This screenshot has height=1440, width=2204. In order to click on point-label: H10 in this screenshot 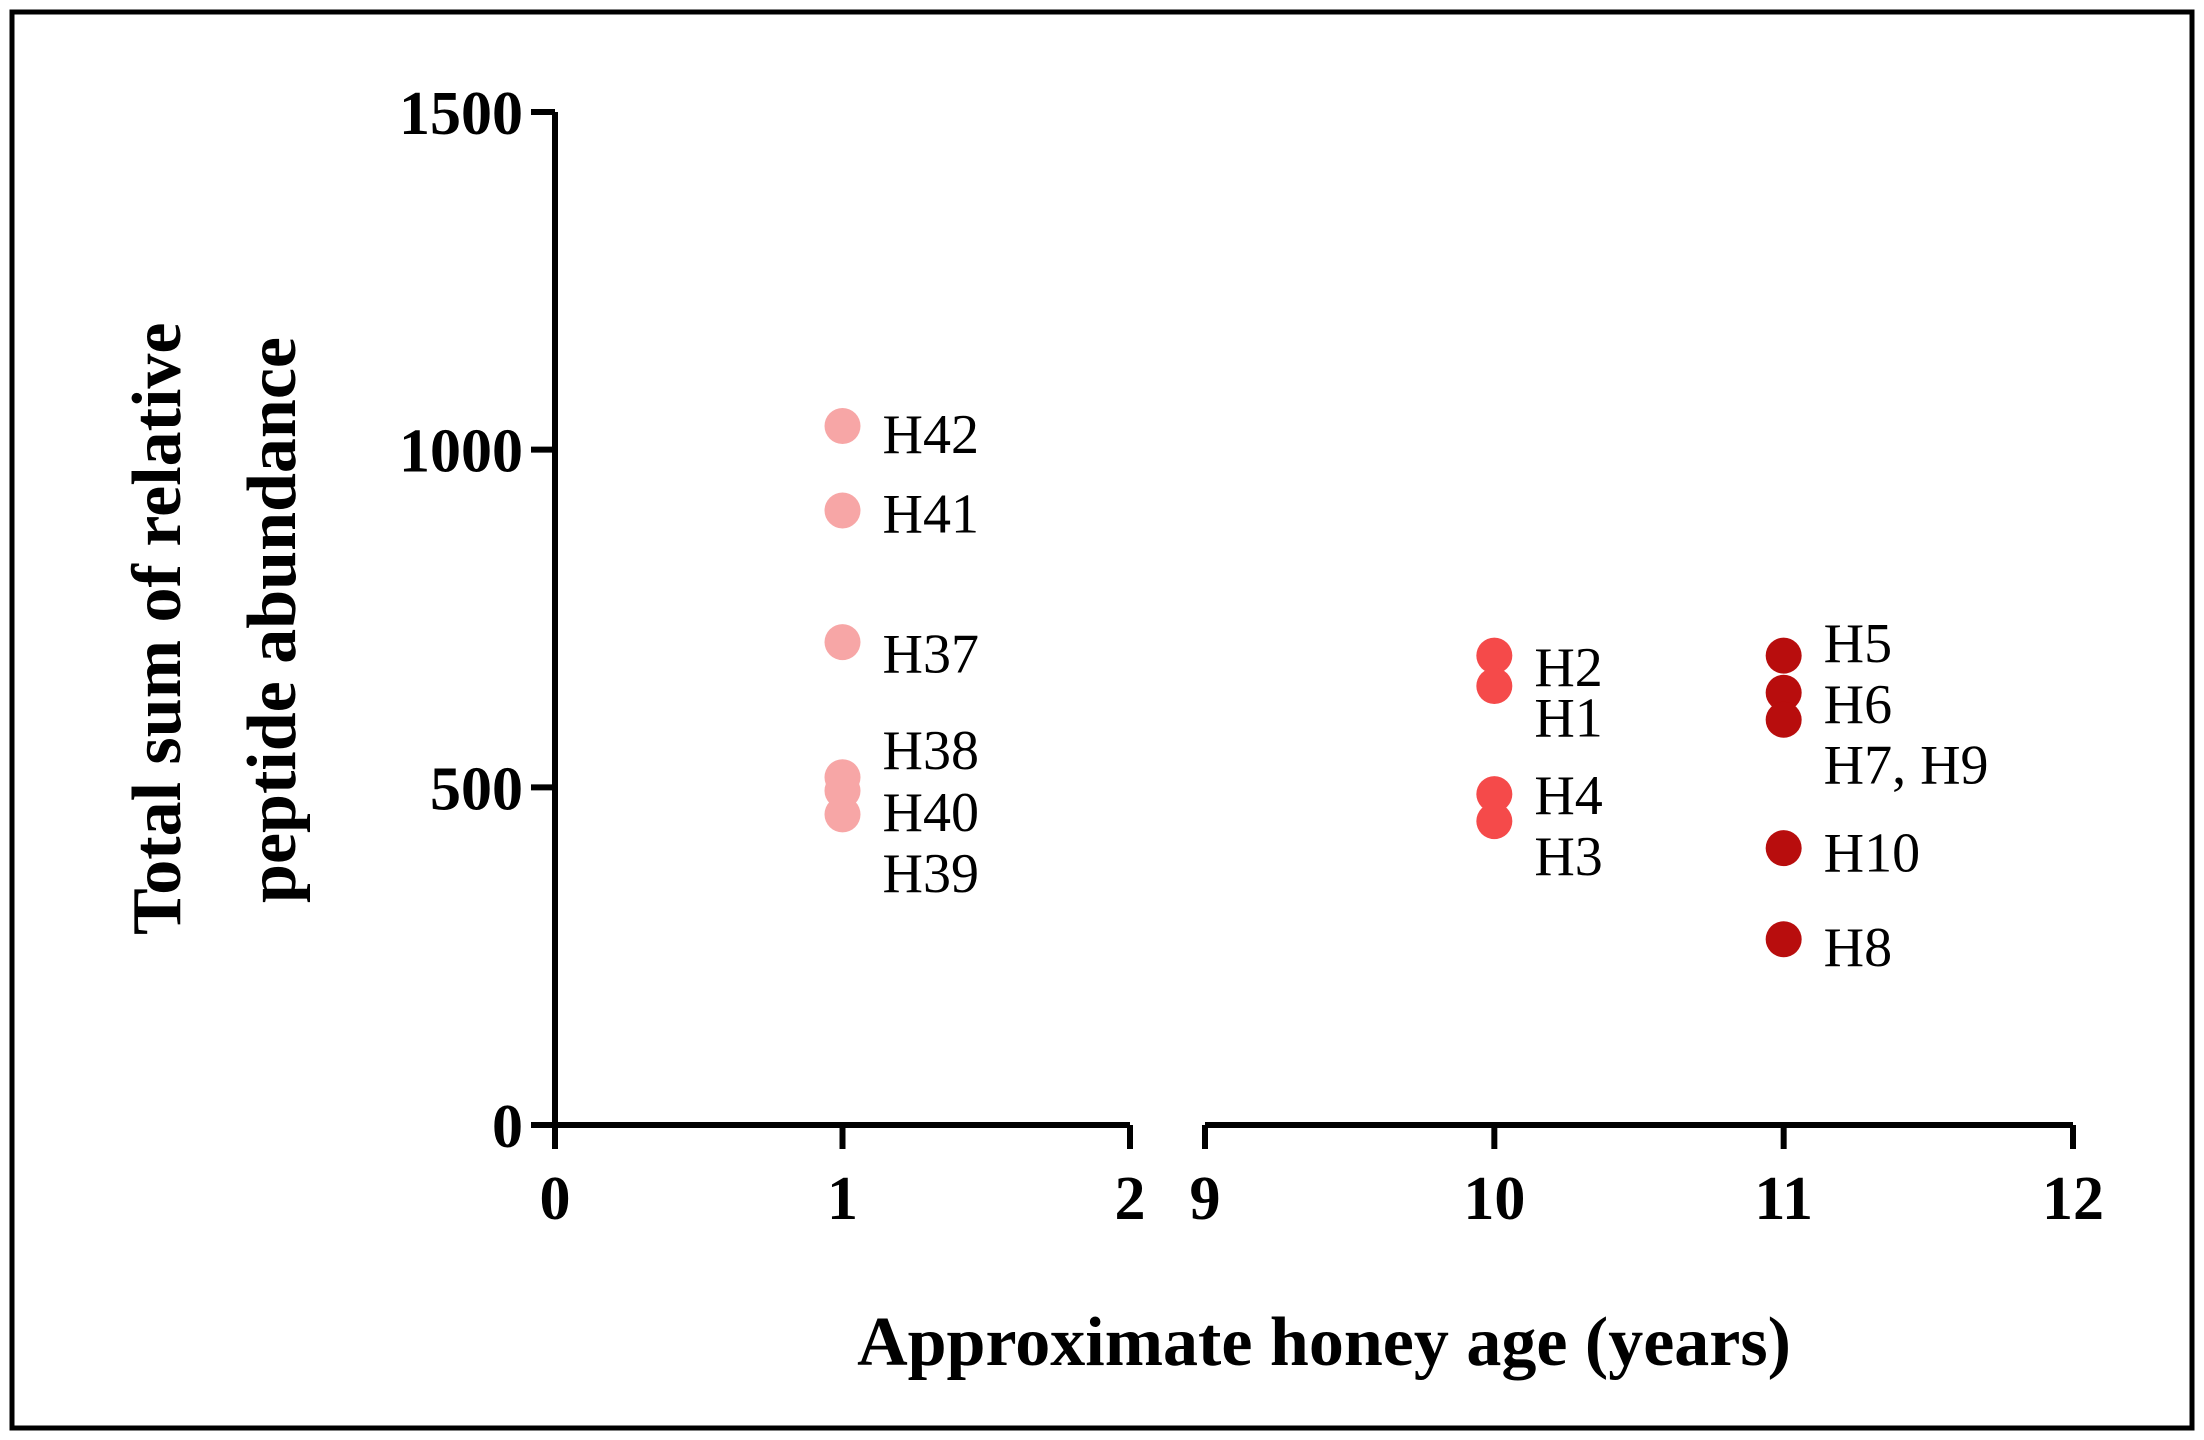, I will do `click(1872, 853)`.